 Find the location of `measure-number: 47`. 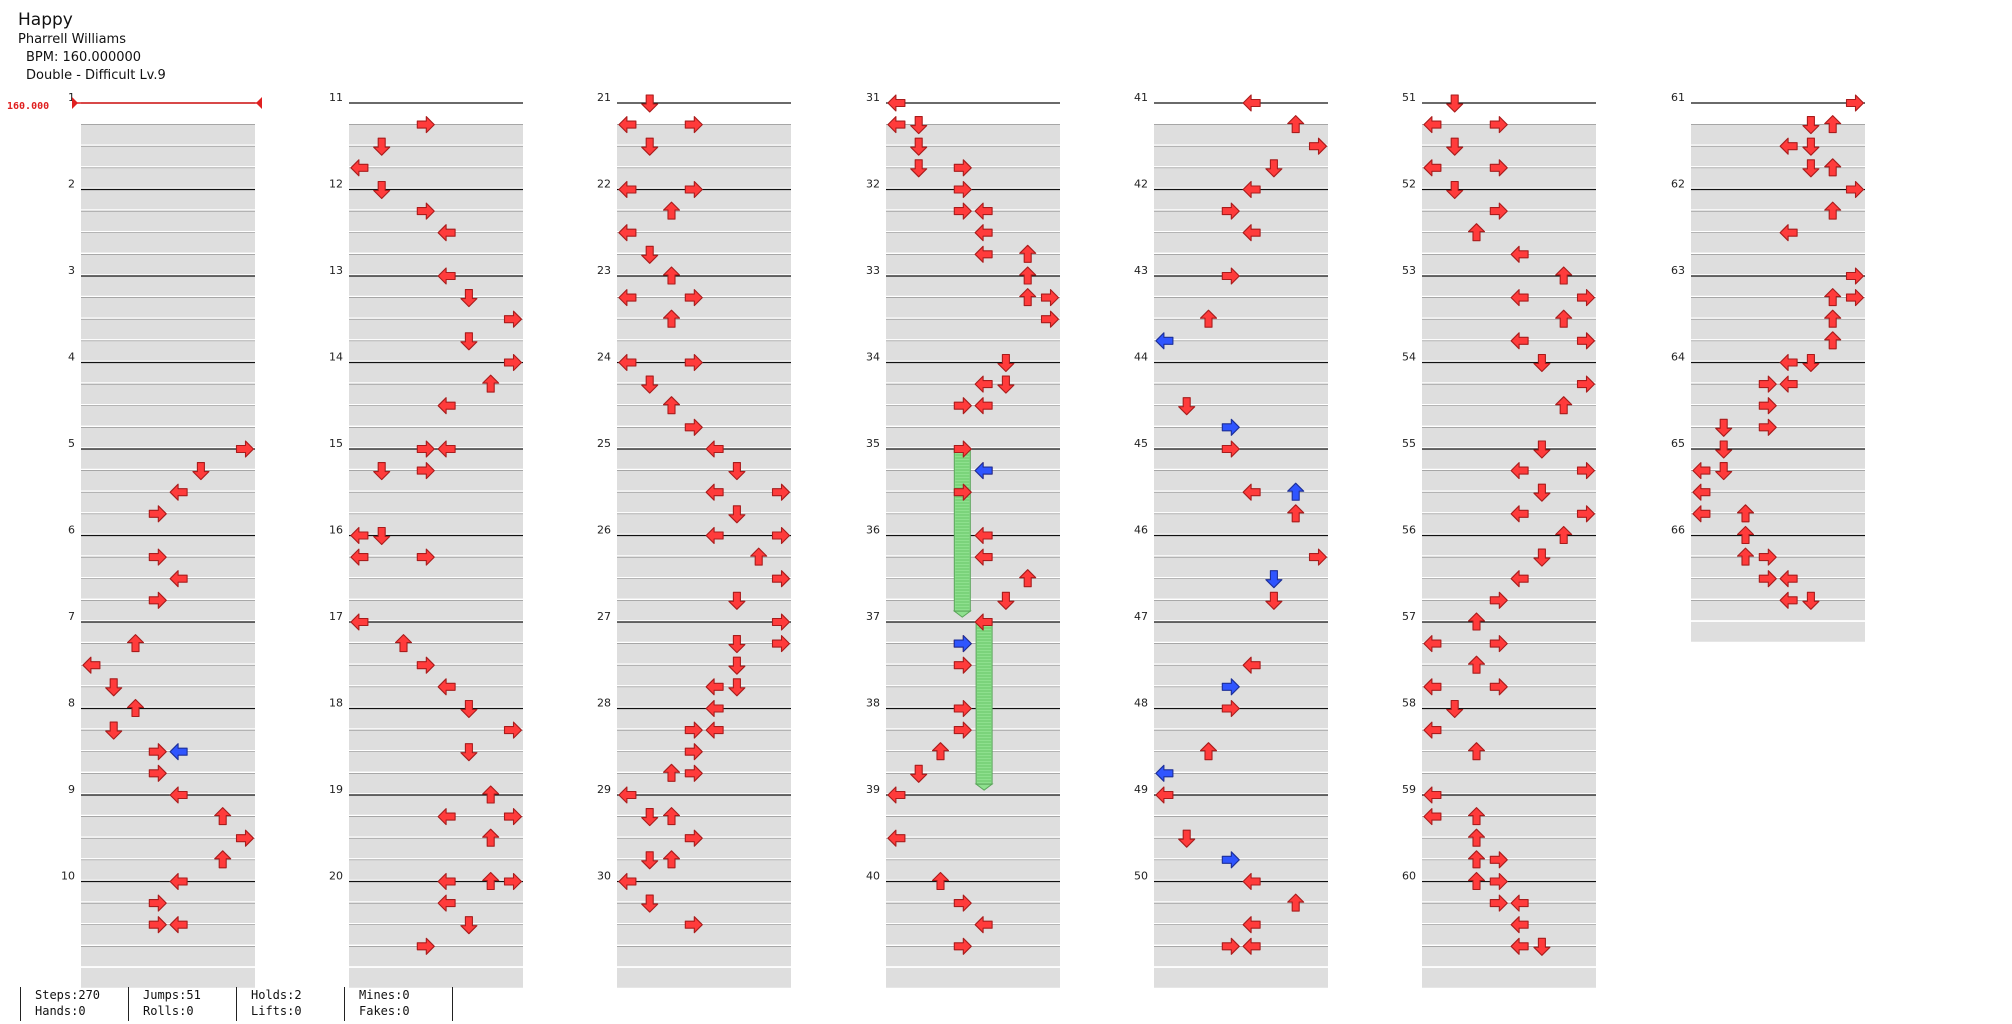

measure-number: 47 is located at coordinates (1141, 616).